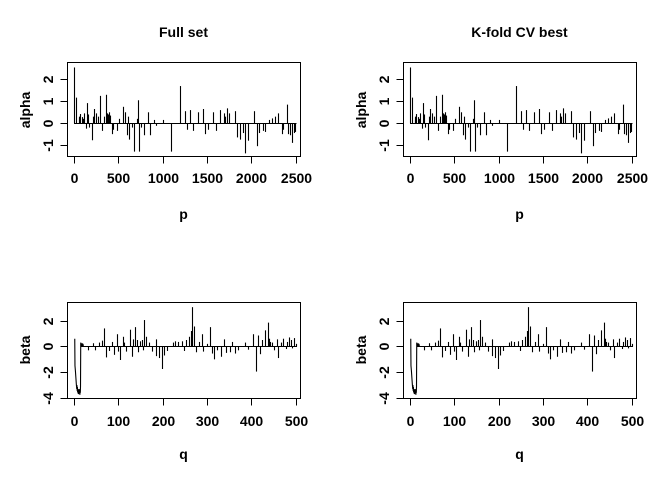 The width and height of the screenshot is (672, 480). I want to click on plot-full-set-alpha: 0 500 1000 1500 2000 2500 -1 0 1 2, so click(176, 124).